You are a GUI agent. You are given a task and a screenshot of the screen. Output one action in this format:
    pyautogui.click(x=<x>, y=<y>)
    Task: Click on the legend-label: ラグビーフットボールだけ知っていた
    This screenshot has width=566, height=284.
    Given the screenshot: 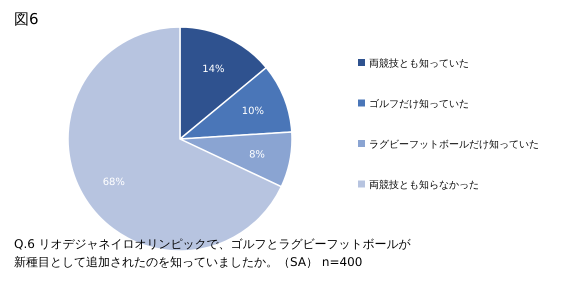 What is the action you would take?
    pyautogui.click(x=454, y=144)
    